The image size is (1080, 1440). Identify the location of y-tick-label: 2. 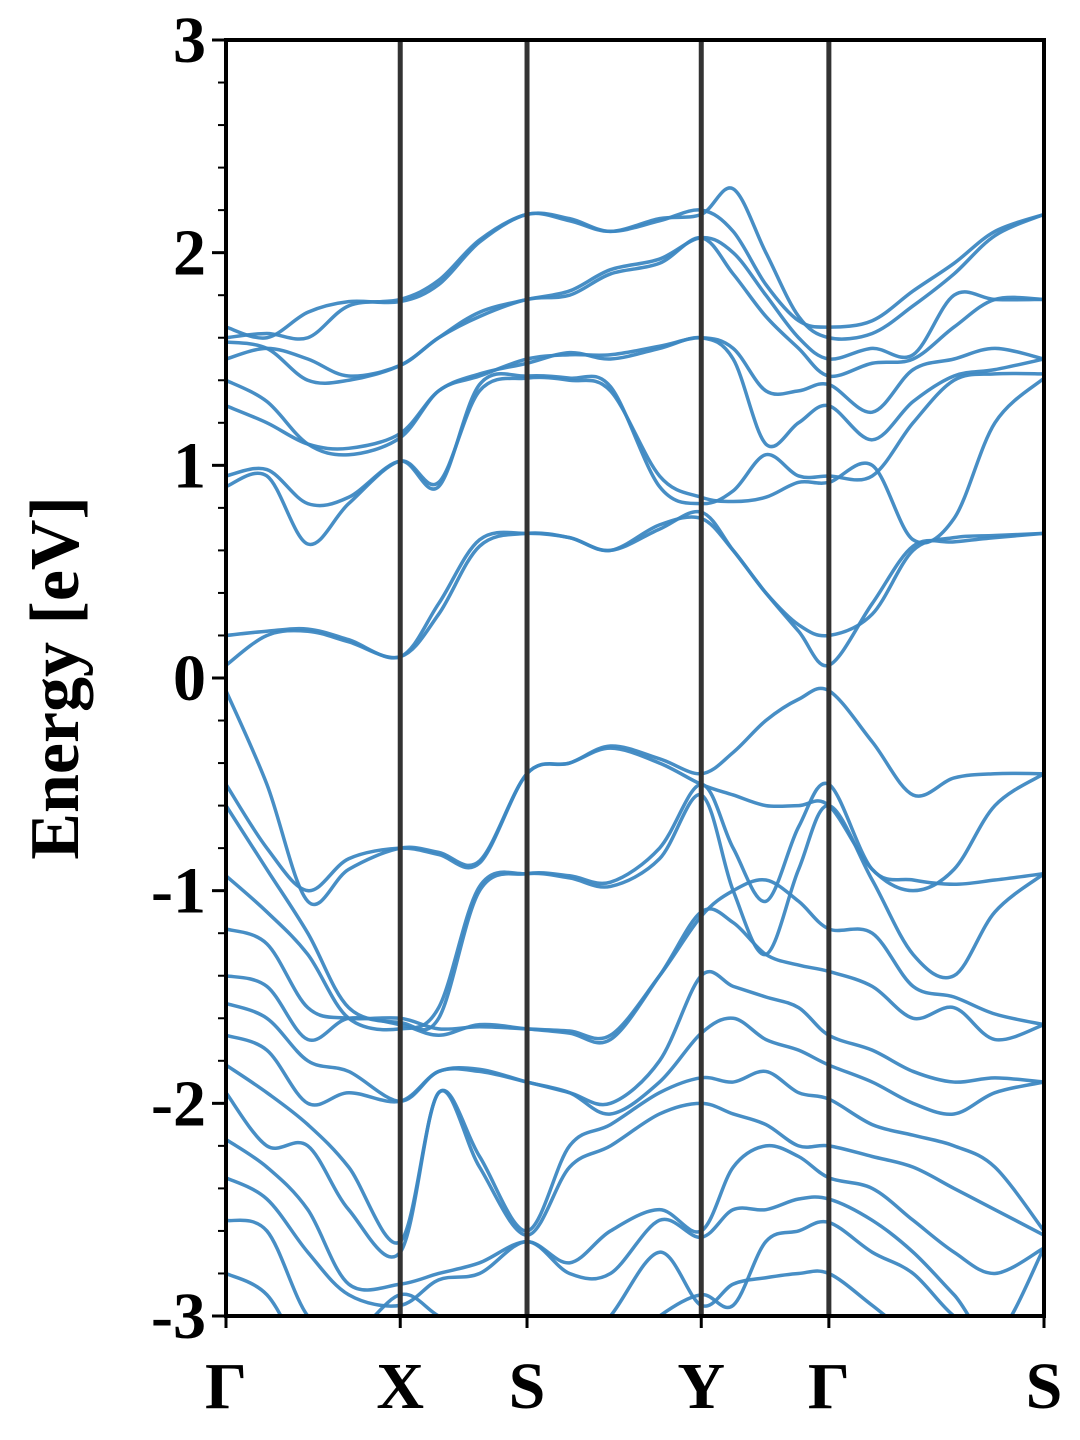
(189, 253).